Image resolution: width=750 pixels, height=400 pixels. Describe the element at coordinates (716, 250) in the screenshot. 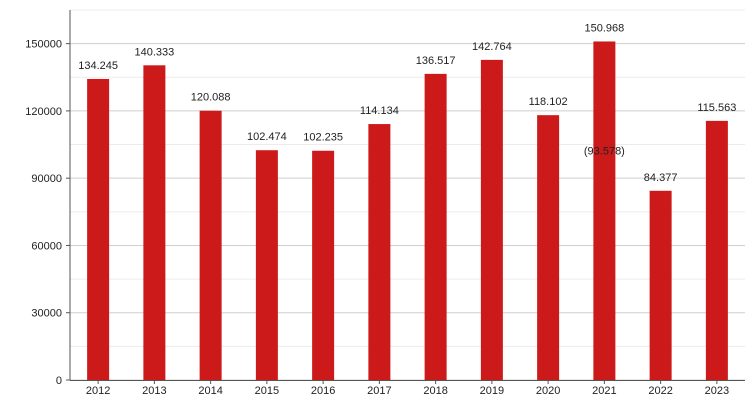

I see `bar-2023` at that location.